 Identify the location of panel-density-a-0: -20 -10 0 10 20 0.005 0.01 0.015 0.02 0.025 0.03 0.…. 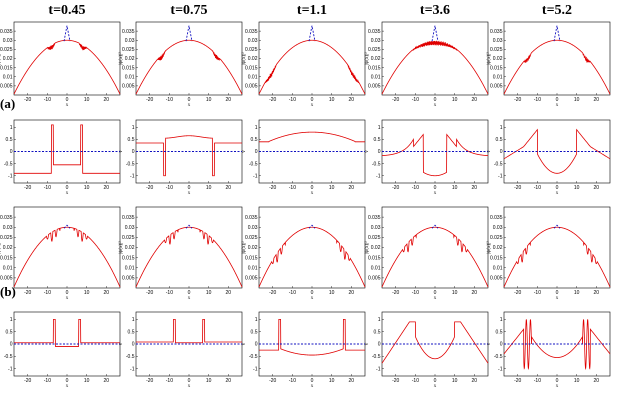
(60, 64).